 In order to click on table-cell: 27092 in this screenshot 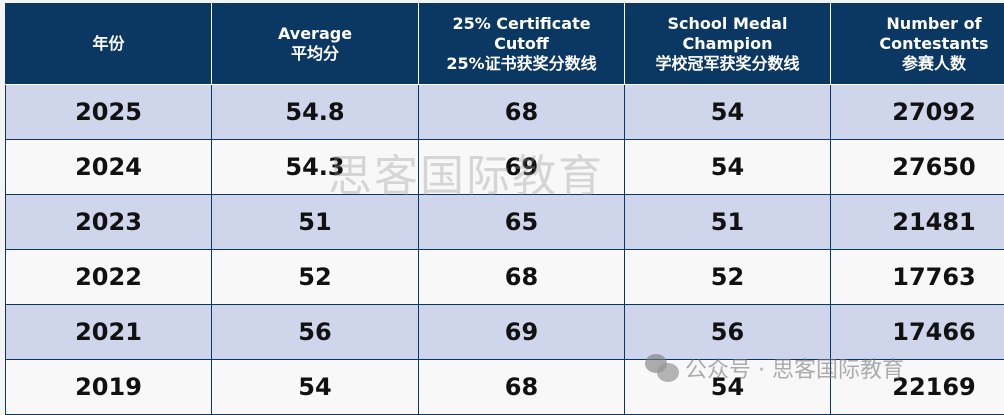, I will do `click(917, 112)`.